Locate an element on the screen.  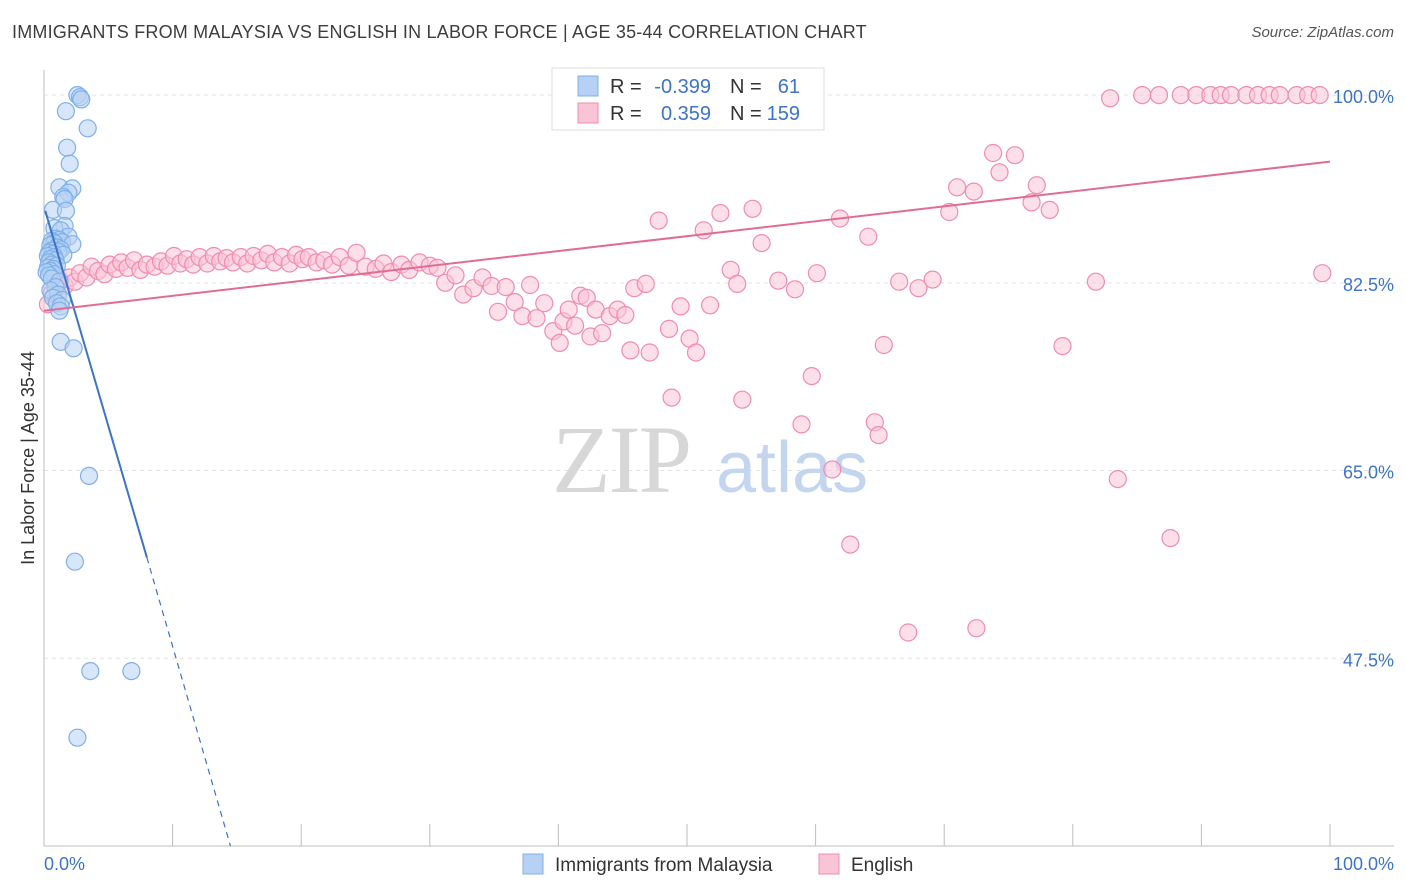
legend-swatch-malaysia is located at coordinates (588, 86).